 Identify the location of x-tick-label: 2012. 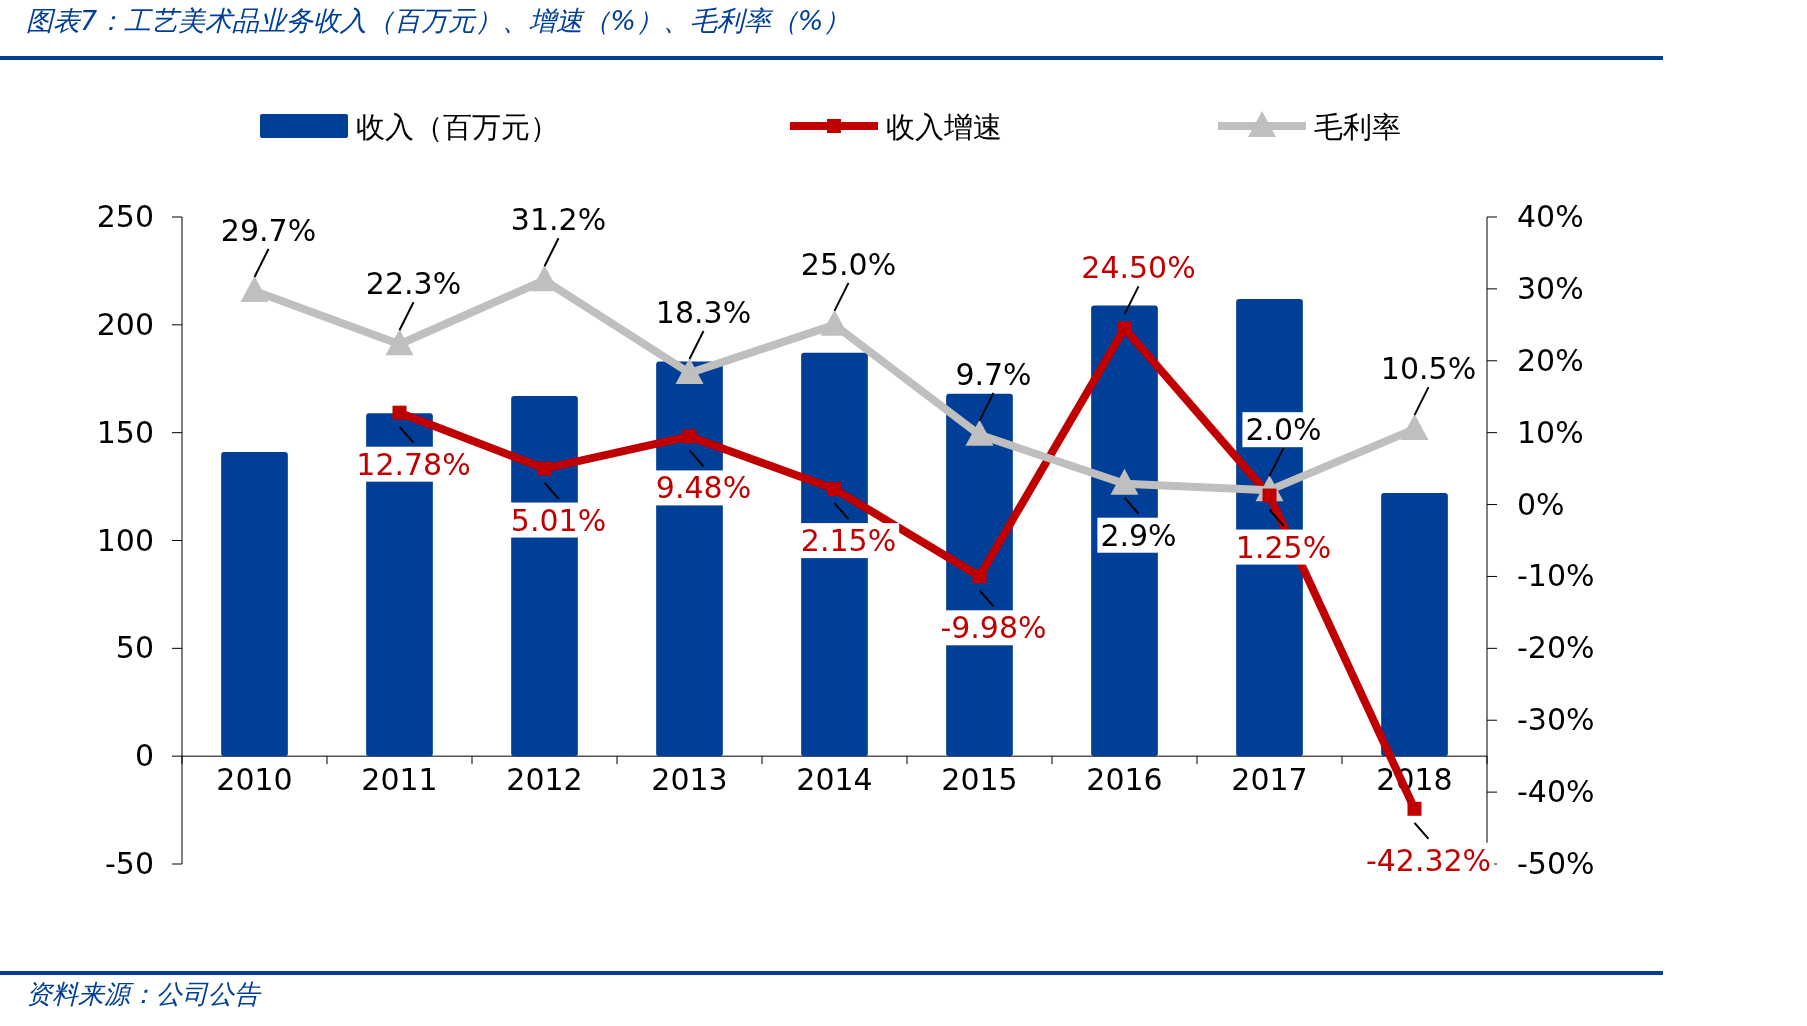
(544, 780).